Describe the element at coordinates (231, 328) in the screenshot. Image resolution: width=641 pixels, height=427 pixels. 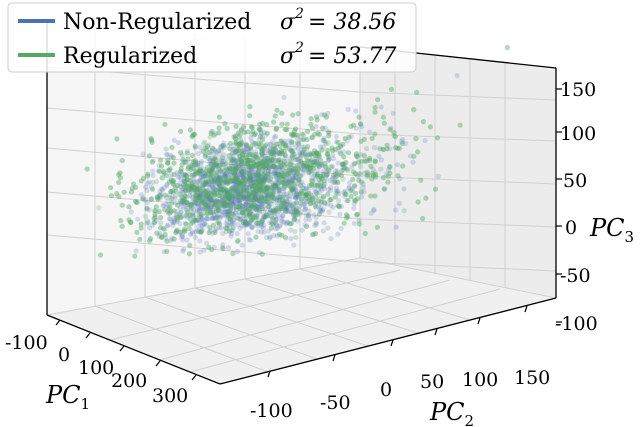
I see `gridline` at that location.